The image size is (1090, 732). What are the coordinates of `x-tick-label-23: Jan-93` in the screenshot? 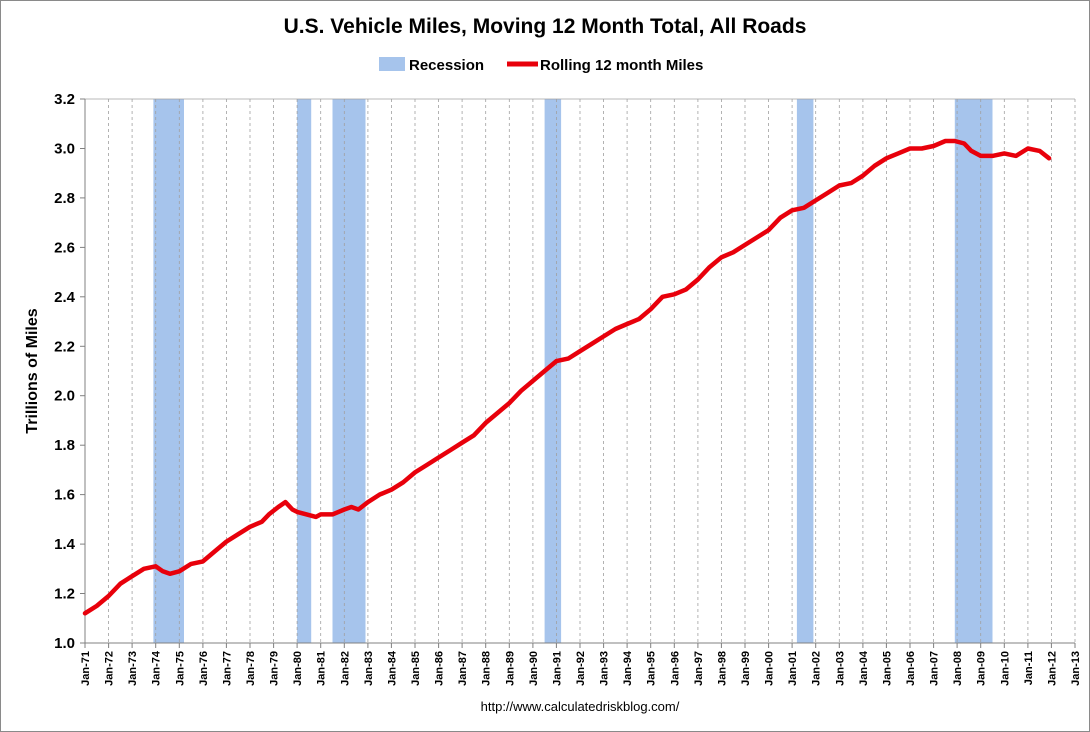 It's located at (605, 668).